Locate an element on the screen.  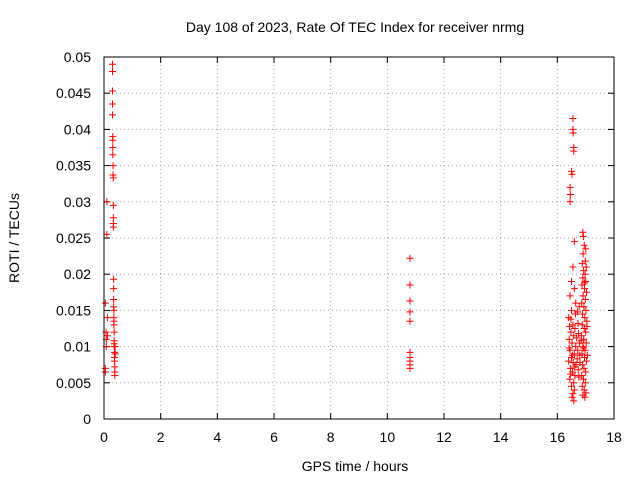
x-tick-label: 16 is located at coordinates (558, 437).